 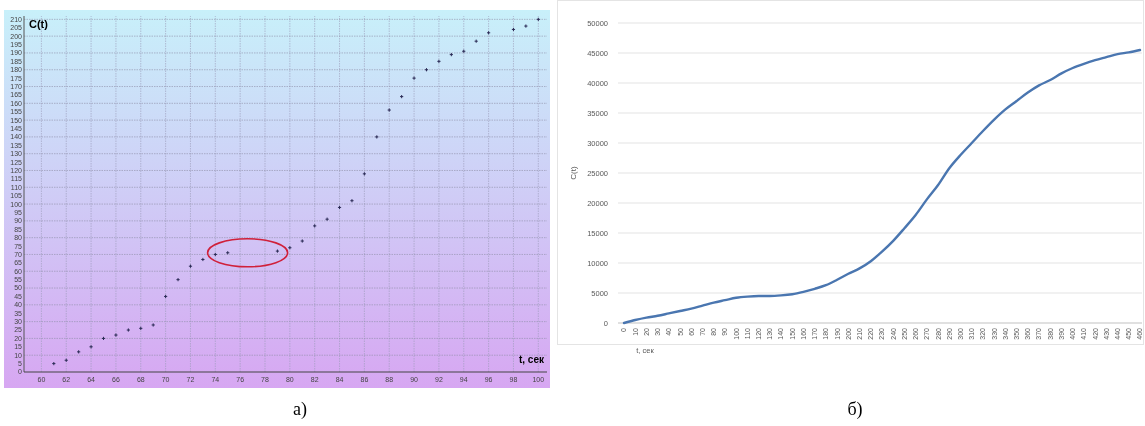 What do you see at coordinates (531, 359) in the screenshot?
I see `x-axis-title: t, сек` at bounding box center [531, 359].